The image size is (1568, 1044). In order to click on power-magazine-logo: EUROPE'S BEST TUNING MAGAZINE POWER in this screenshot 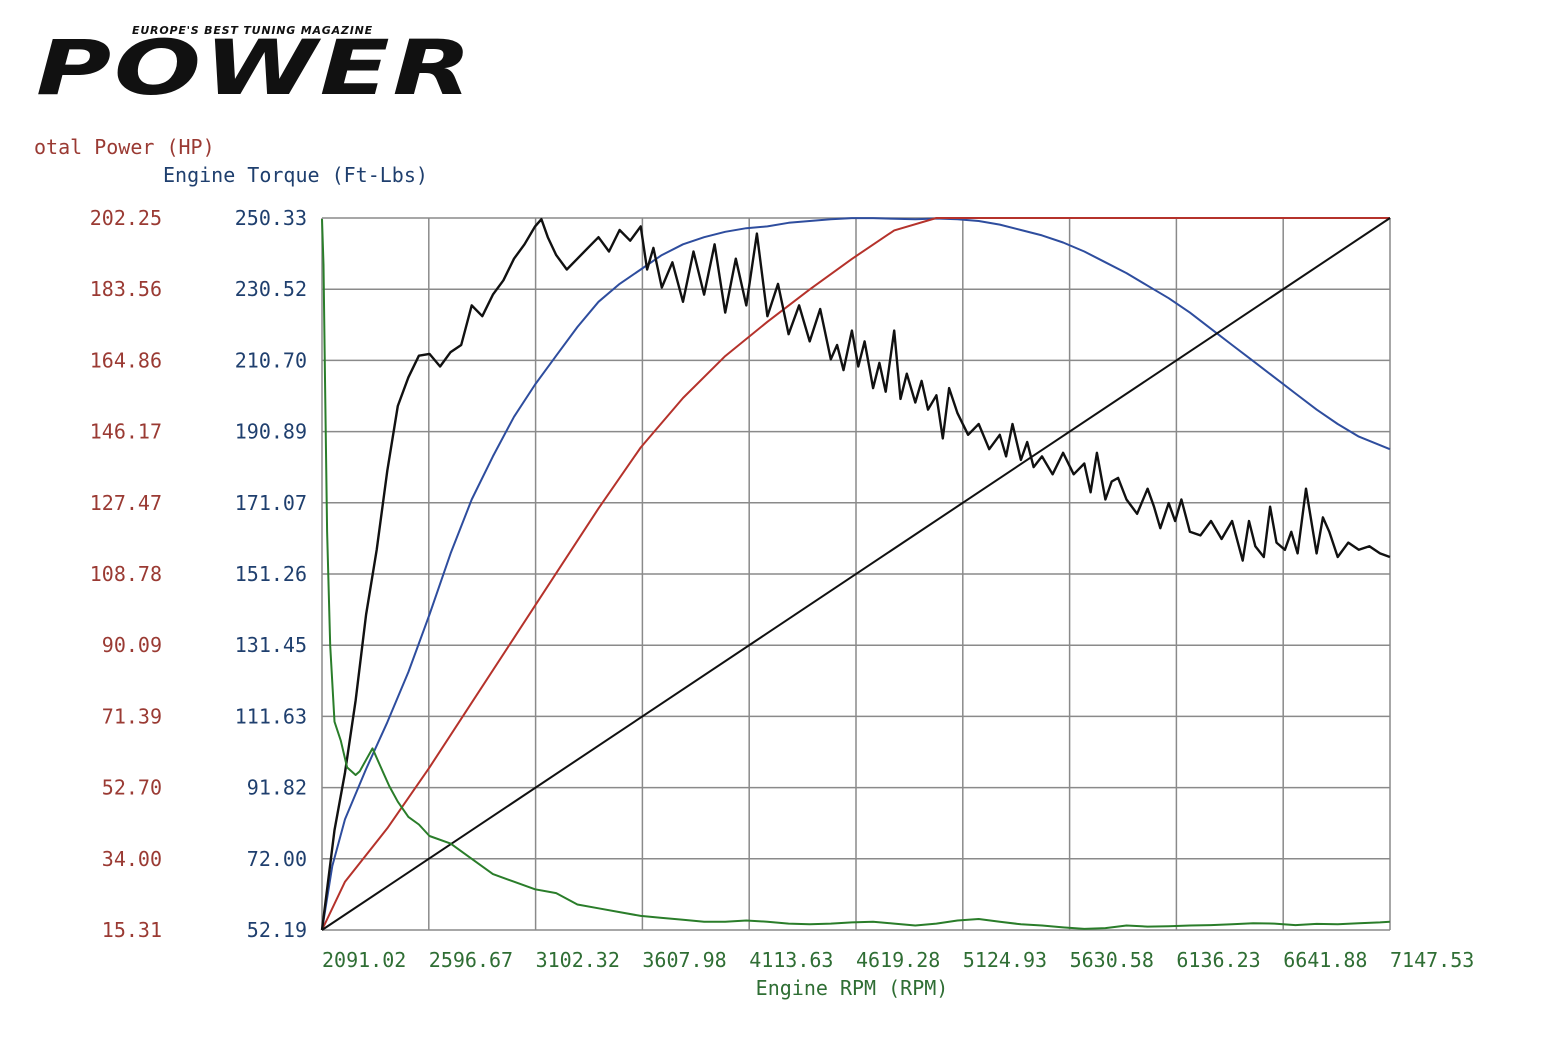, I will do `click(276, 63)`.